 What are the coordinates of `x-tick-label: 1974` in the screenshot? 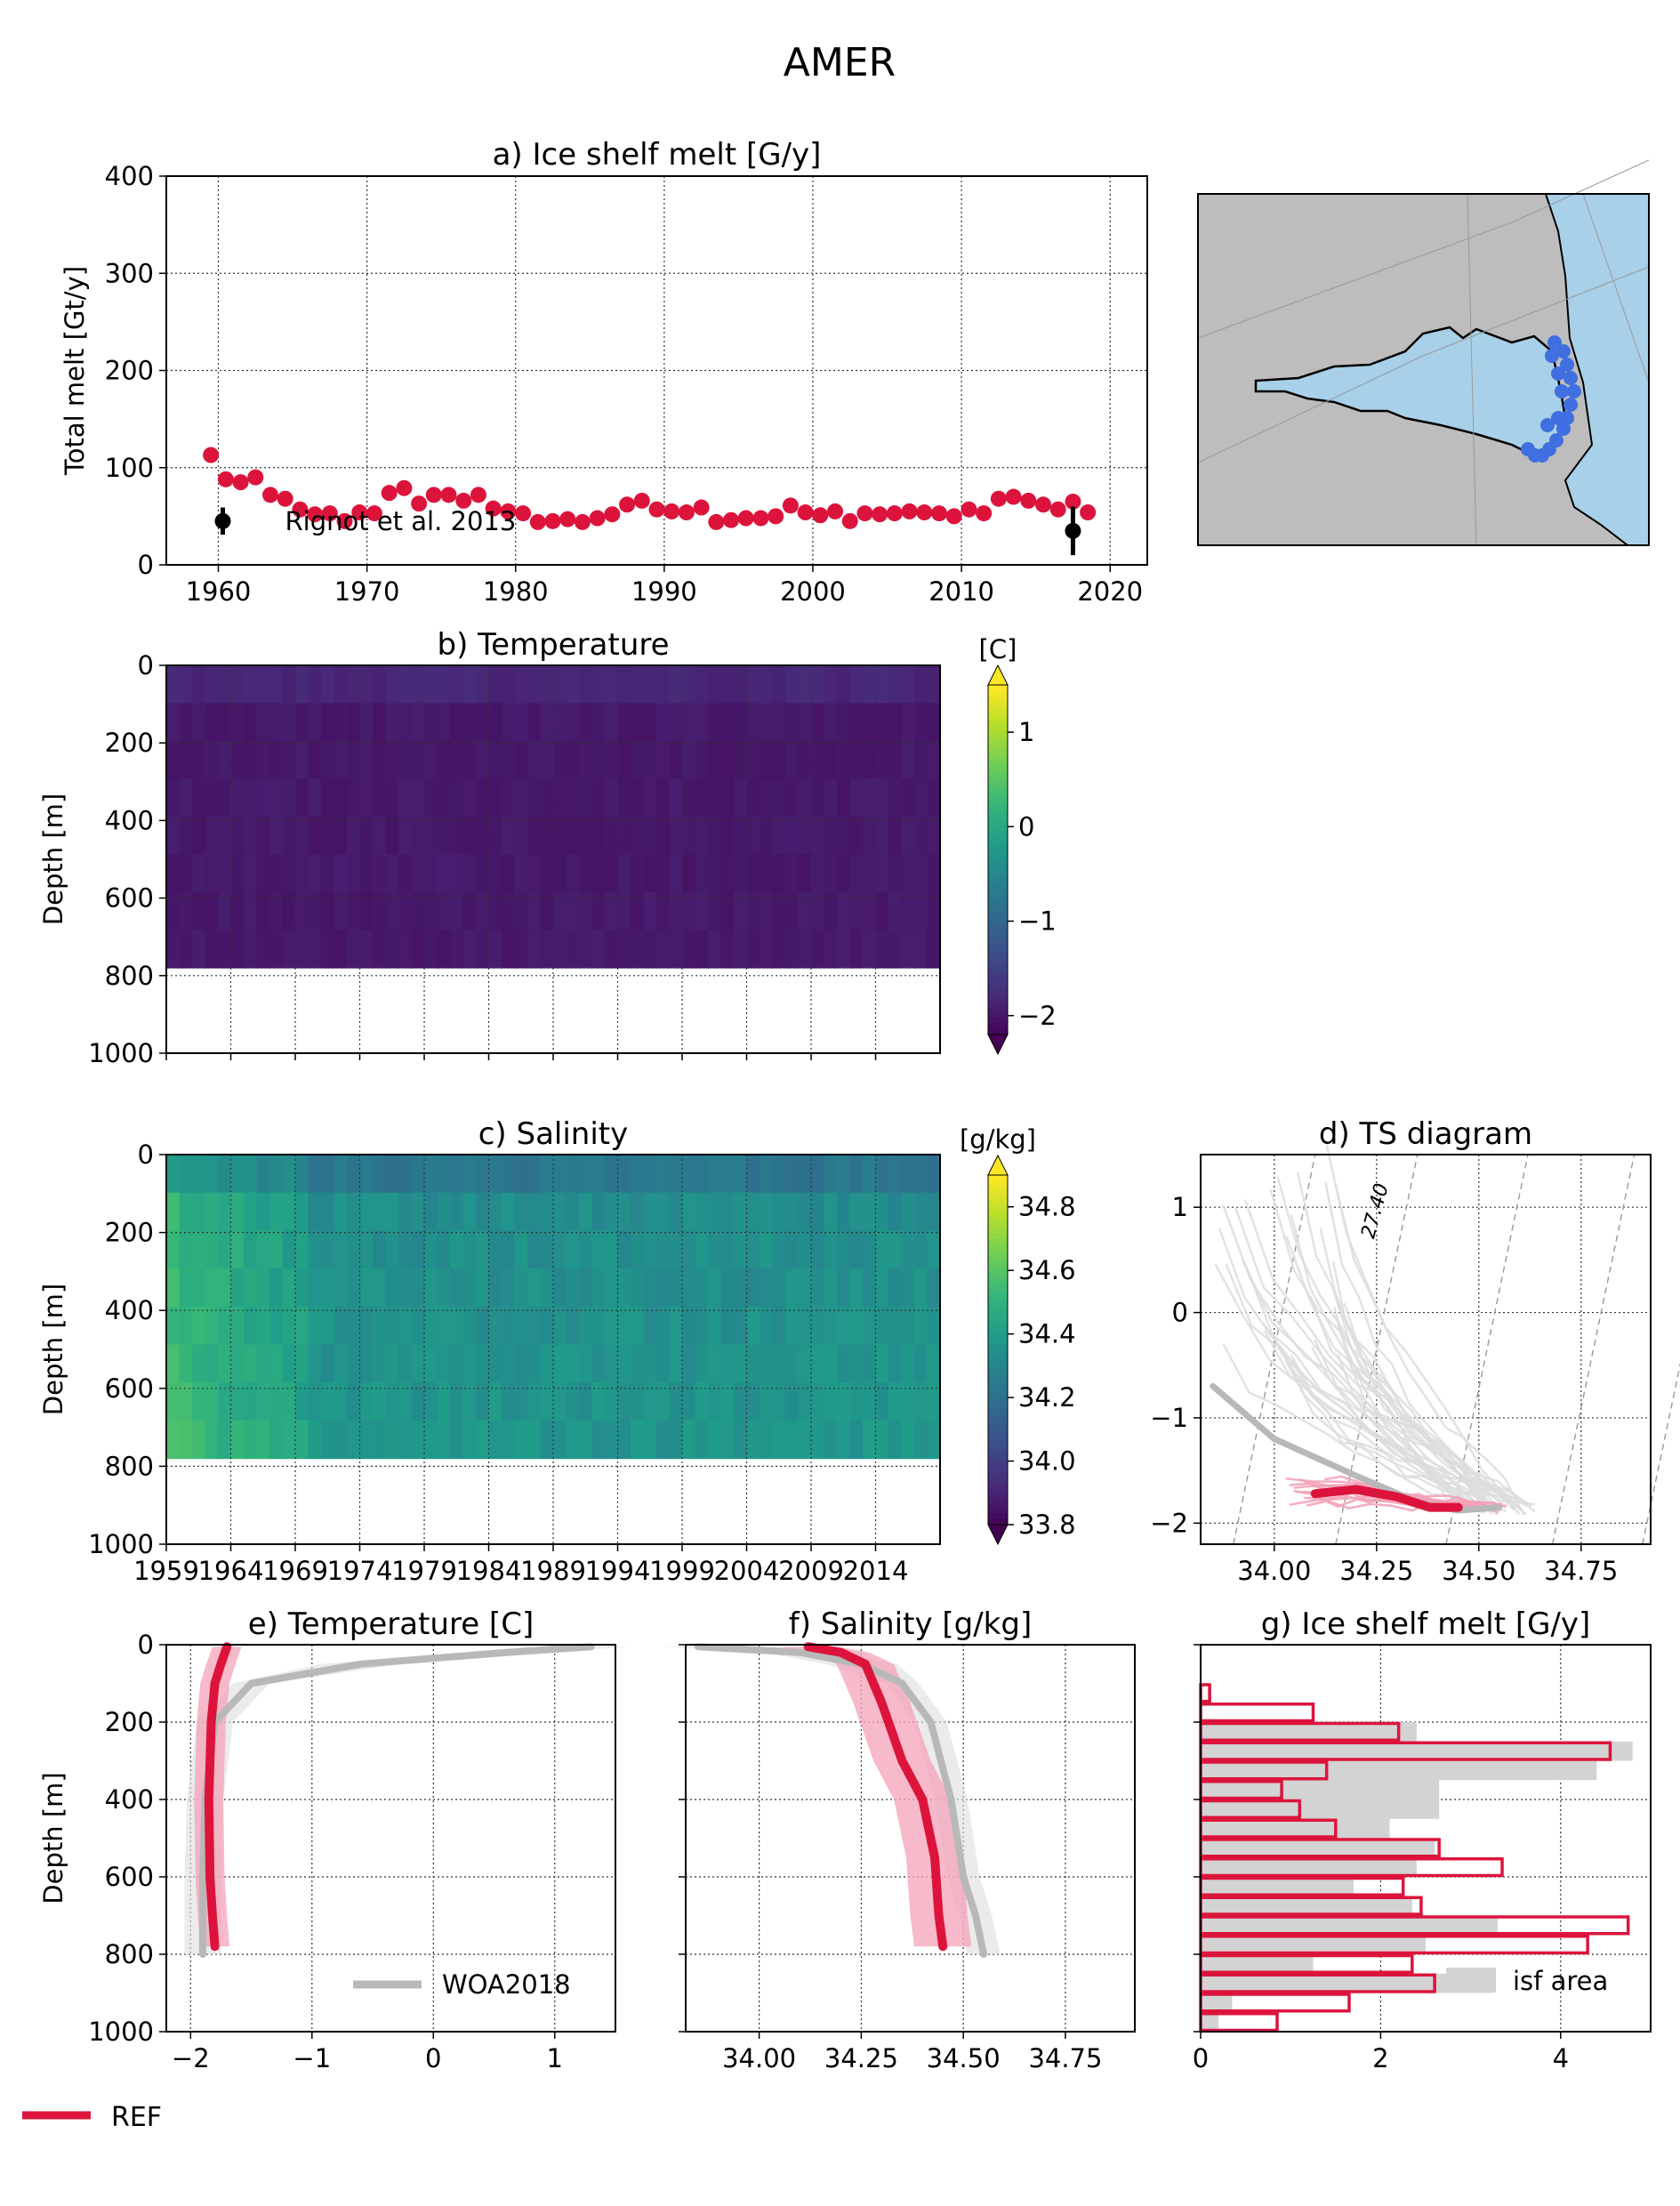 It's located at (360, 1571).